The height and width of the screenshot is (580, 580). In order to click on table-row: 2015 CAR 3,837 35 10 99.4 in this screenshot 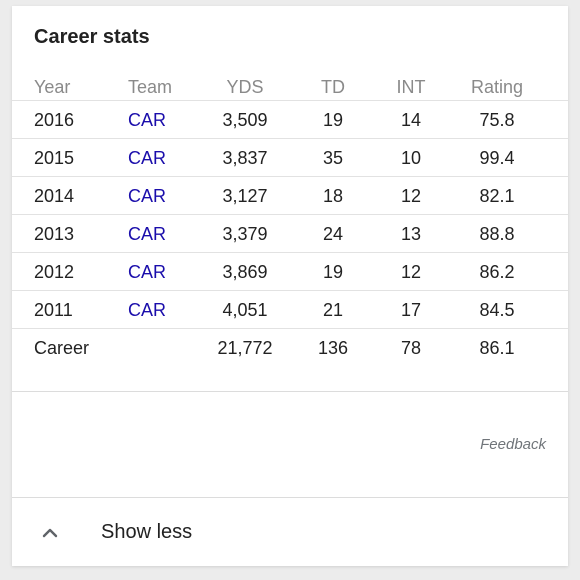, I will do `click(290, 157)`.